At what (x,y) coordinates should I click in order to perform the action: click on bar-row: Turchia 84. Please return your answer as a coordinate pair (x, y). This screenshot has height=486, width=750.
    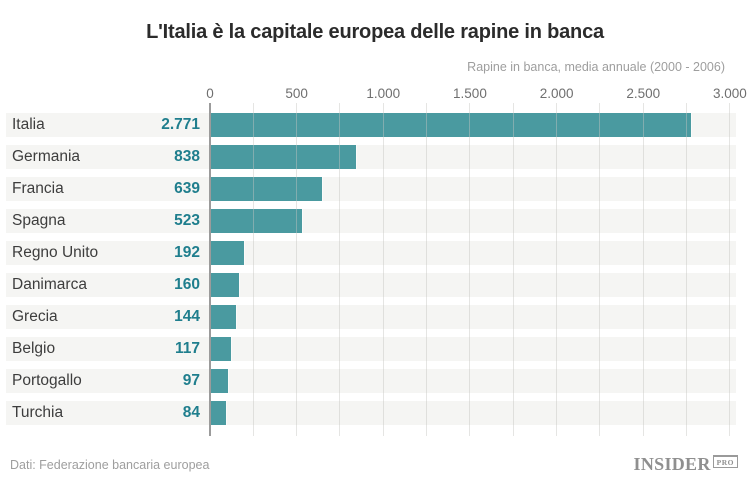
    Looking at the image, I should click on (375, 413).